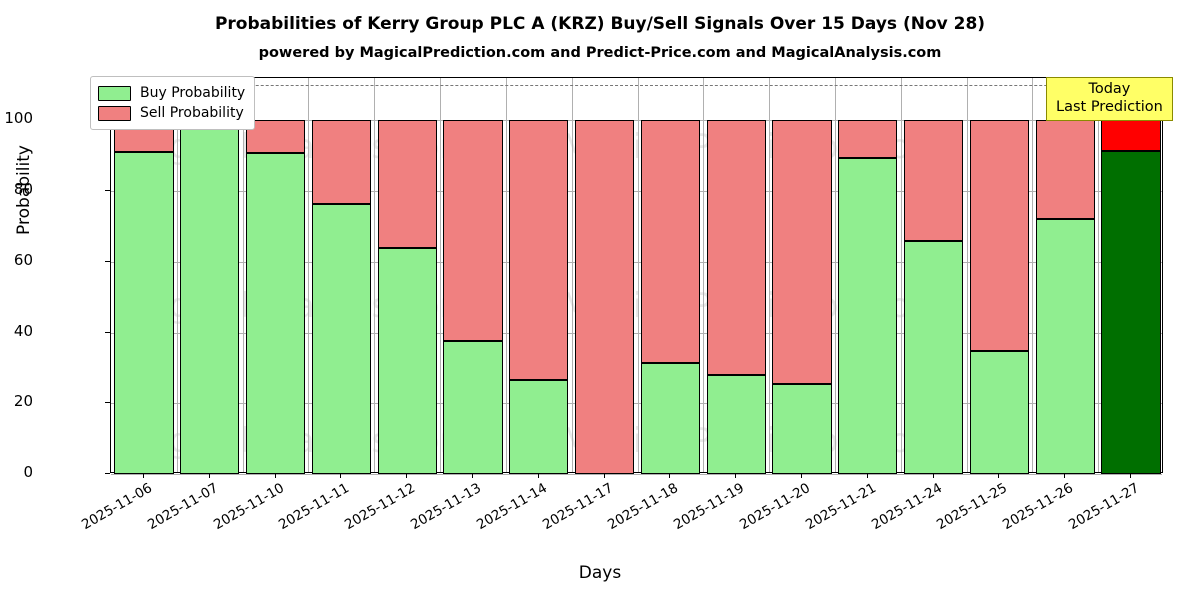 The width and height of the screenshot is (1200, 600). Describe the element at coordinates (1109, 106) in the screenshot. I see `today-annotation-line2: Last Prediction` at that location.